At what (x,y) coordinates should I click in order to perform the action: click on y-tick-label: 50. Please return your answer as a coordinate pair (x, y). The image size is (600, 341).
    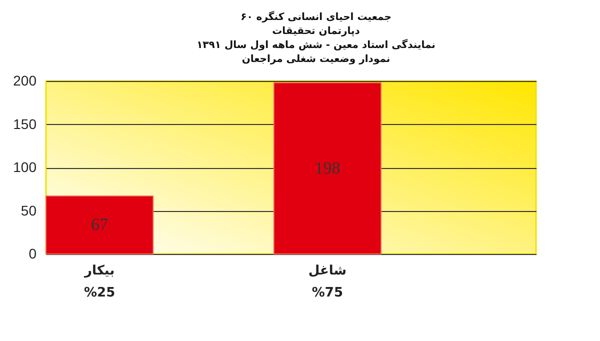
    Looking at the image, I should click on (28, 210).